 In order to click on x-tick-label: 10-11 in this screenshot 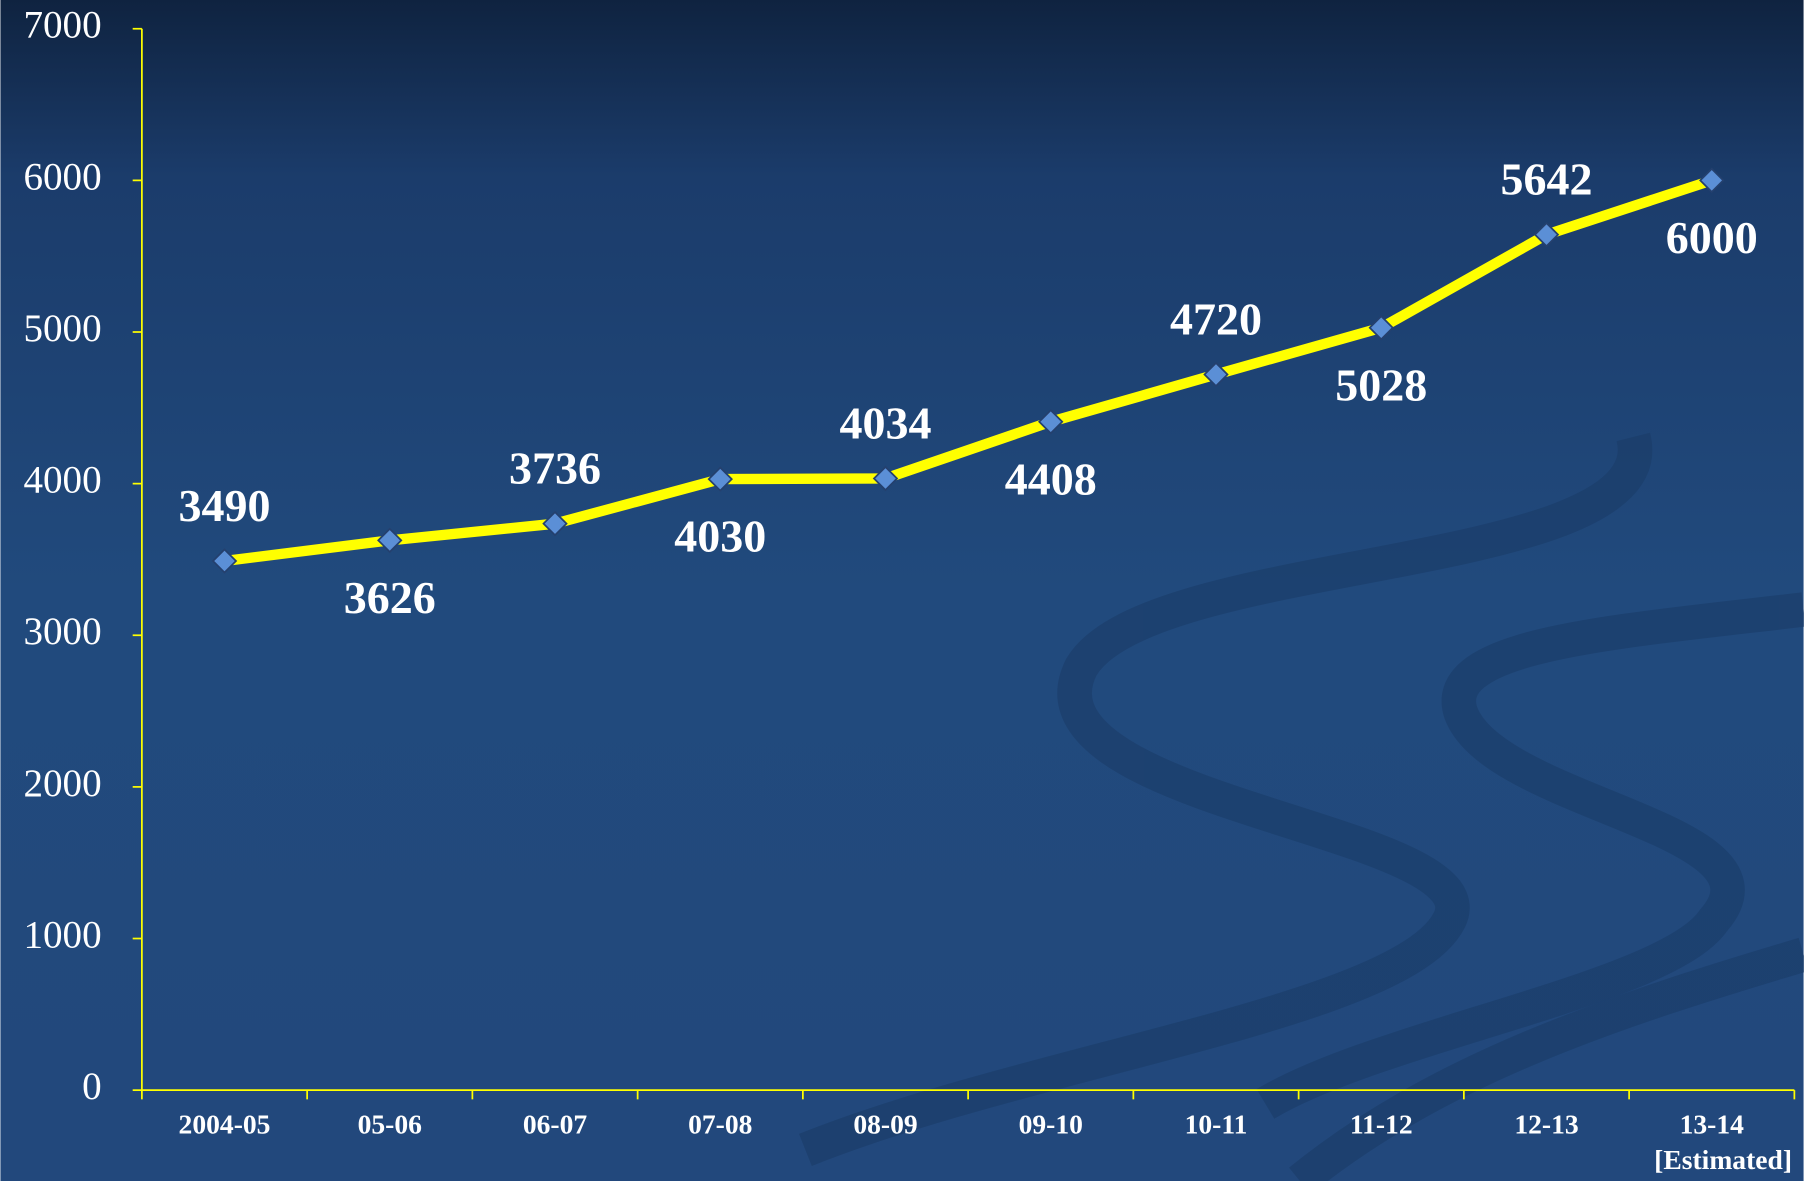, I will do `click(1216, 1123)`.